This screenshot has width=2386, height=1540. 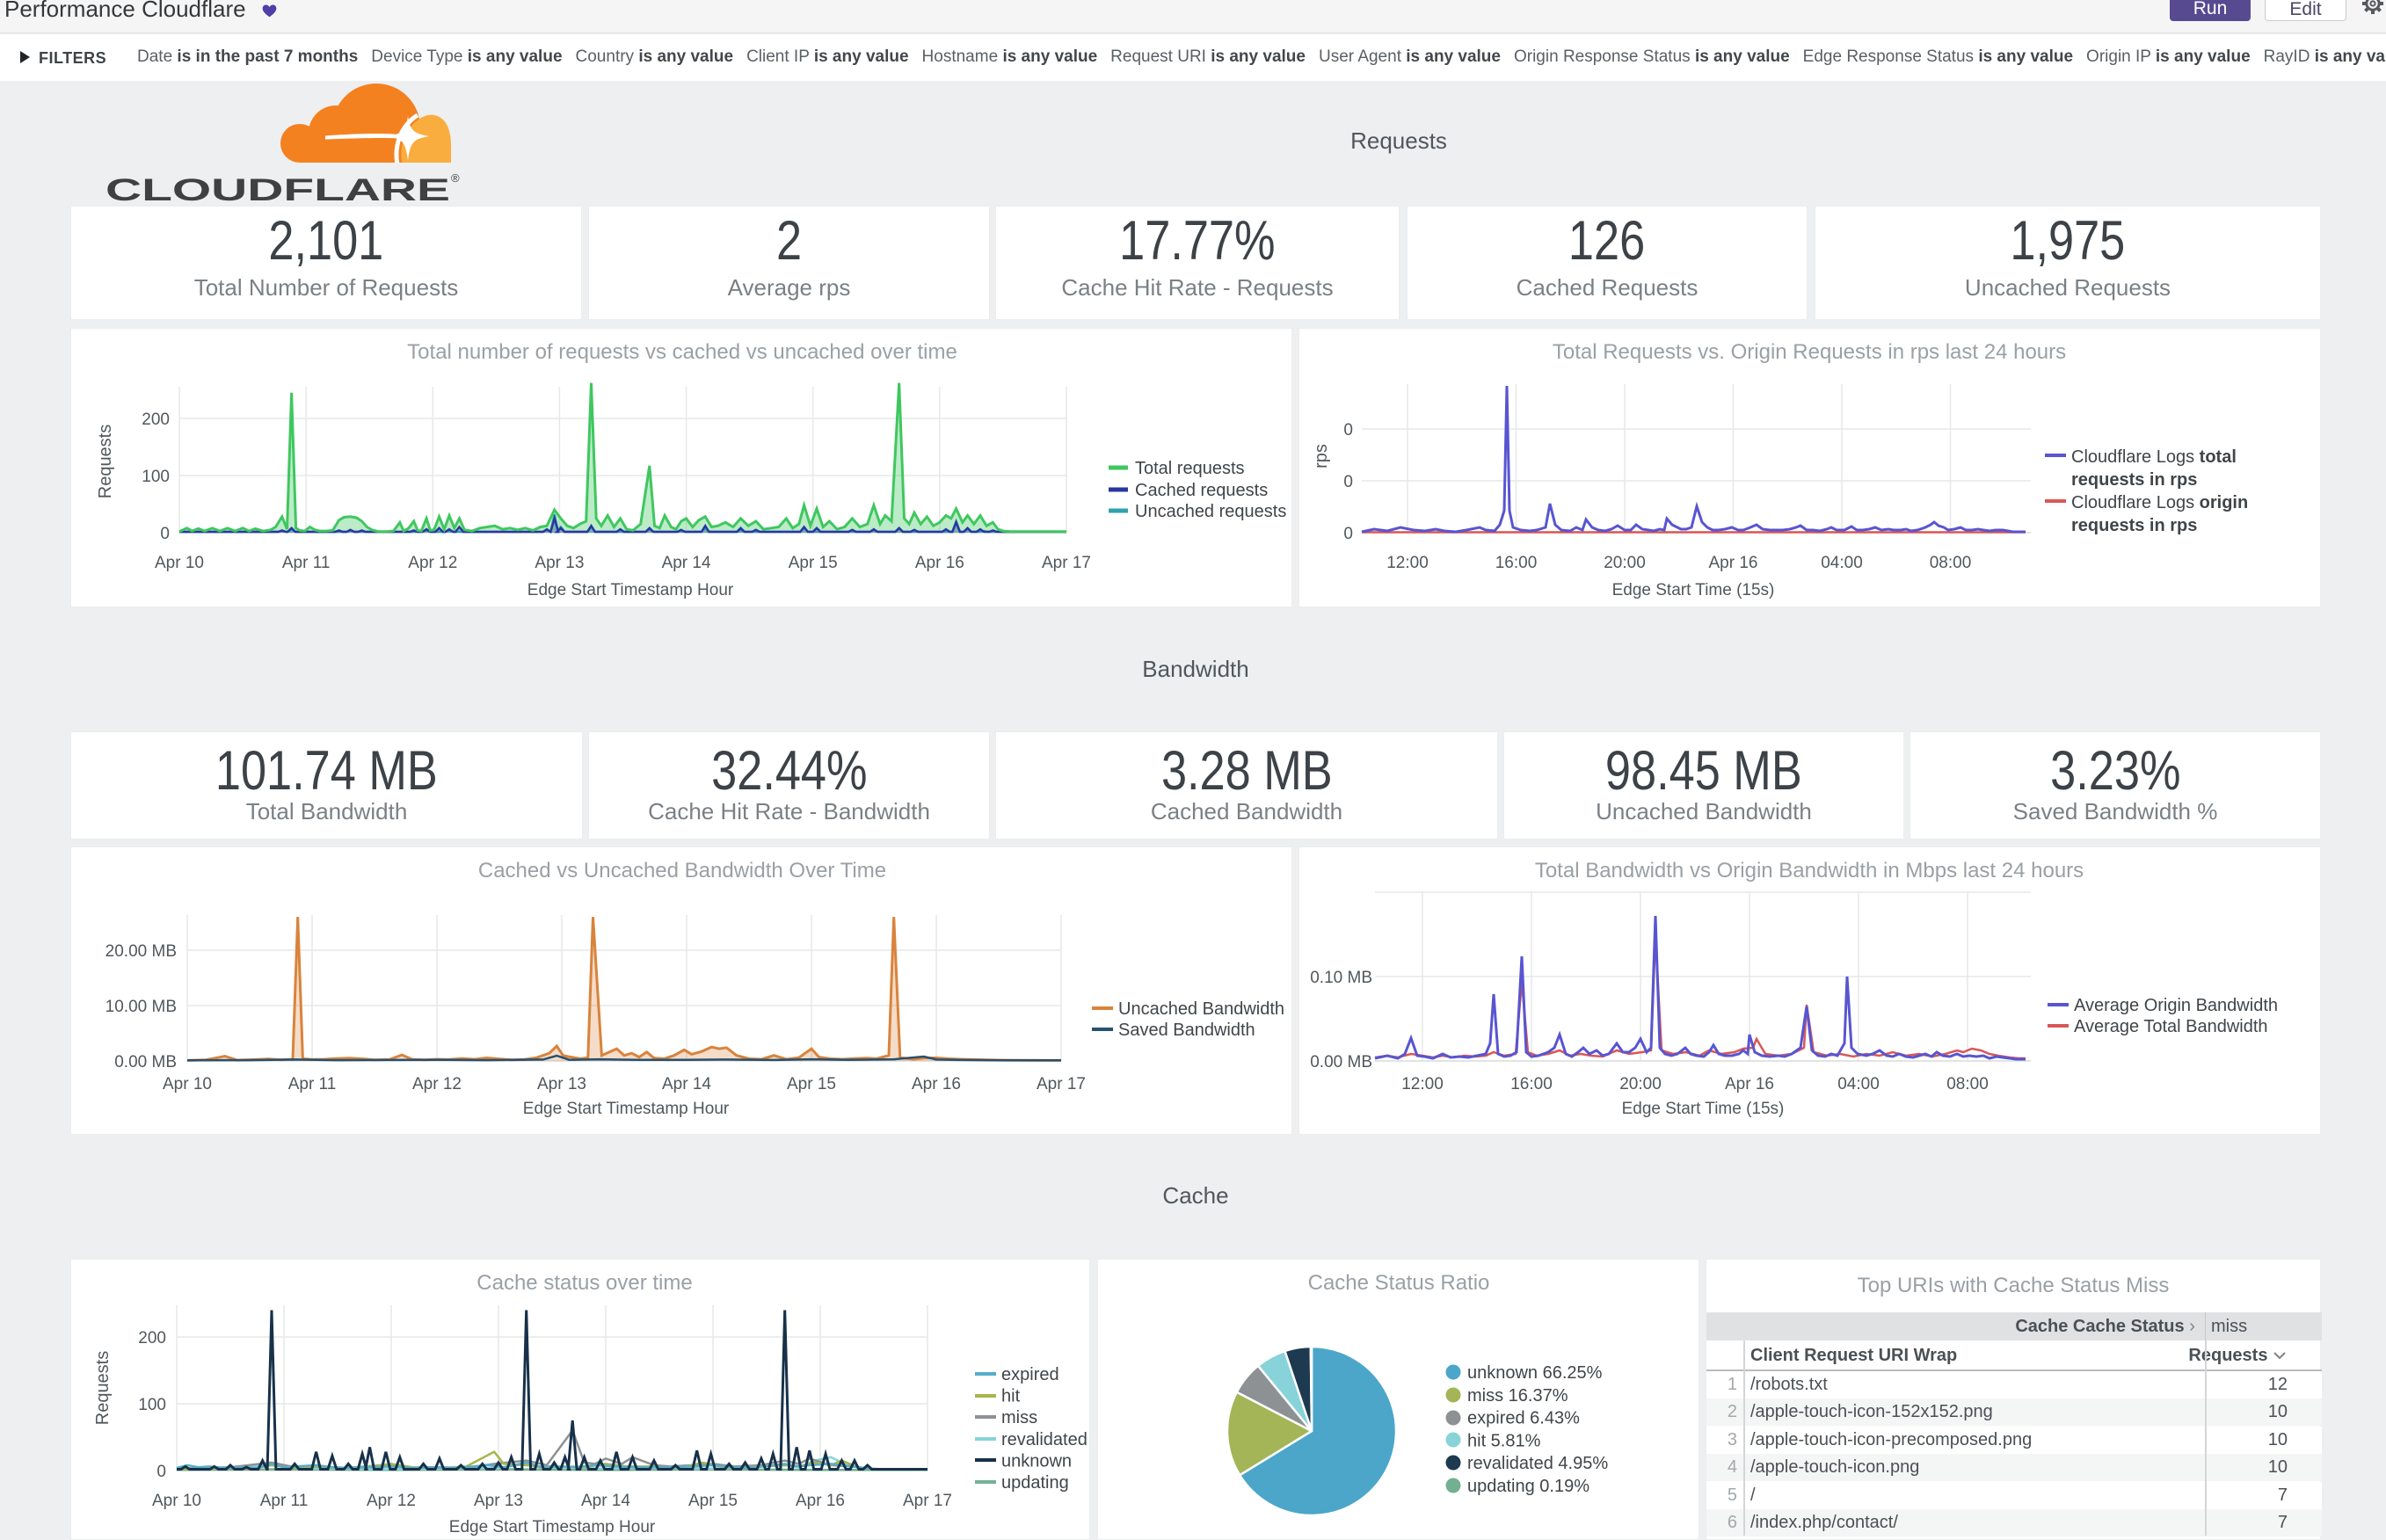 What do you see at coordinates (1201, 491) in the screenshot?
I see `svg-text: Cached requests` at bounding box center [1201, 491].